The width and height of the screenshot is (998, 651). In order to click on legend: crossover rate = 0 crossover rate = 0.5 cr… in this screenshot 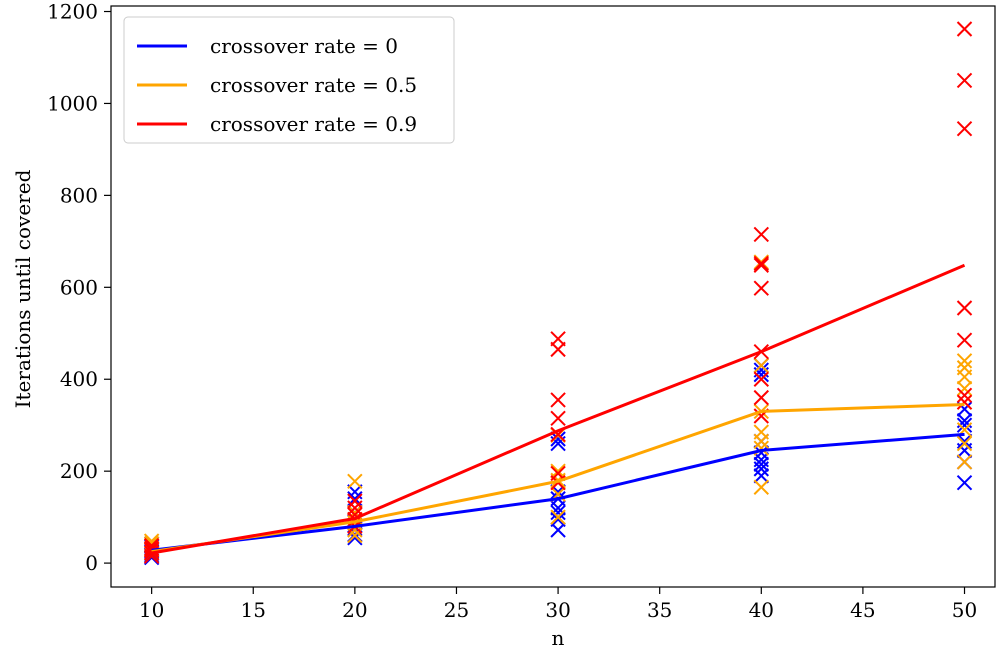, I will do `click(289, 80)`.